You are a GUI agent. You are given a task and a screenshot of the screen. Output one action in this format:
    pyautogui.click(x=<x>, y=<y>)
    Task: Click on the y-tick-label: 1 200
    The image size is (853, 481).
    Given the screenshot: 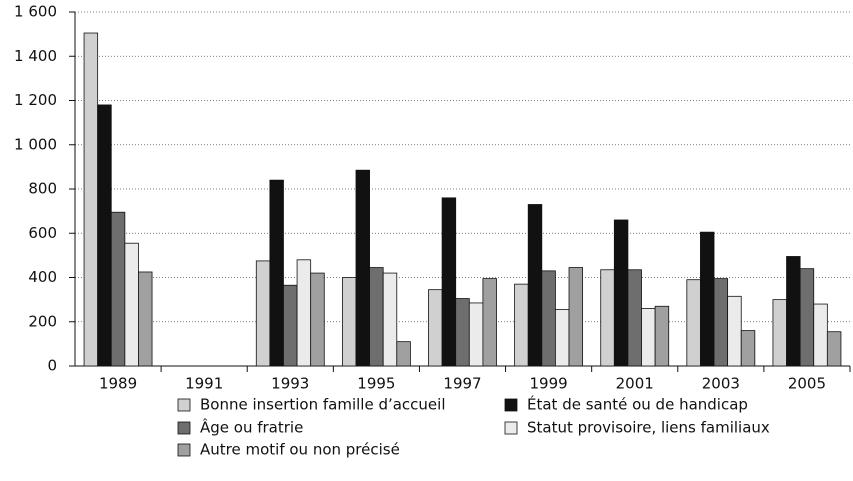 What is the action you would take?
    pyautogui.click(x=35, y=100)
    